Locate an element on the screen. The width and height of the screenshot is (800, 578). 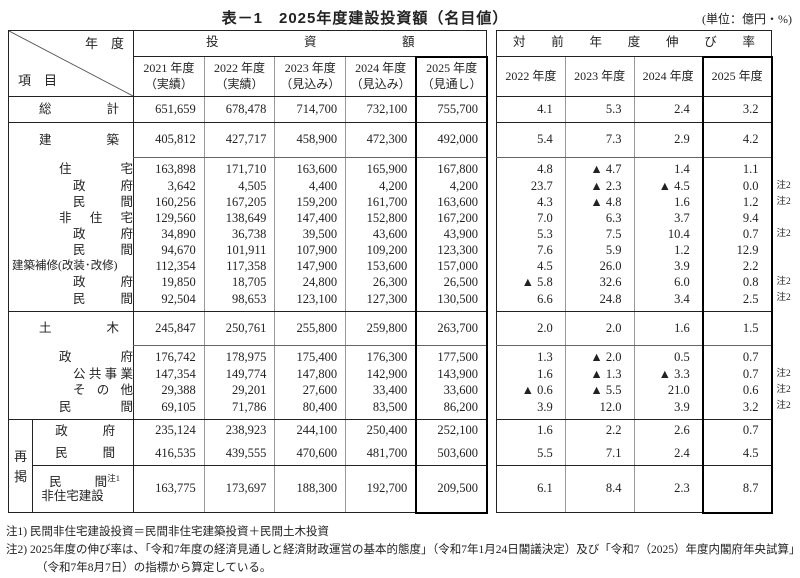
growth-cell: 1.5 is located at coordinates (737, 328).